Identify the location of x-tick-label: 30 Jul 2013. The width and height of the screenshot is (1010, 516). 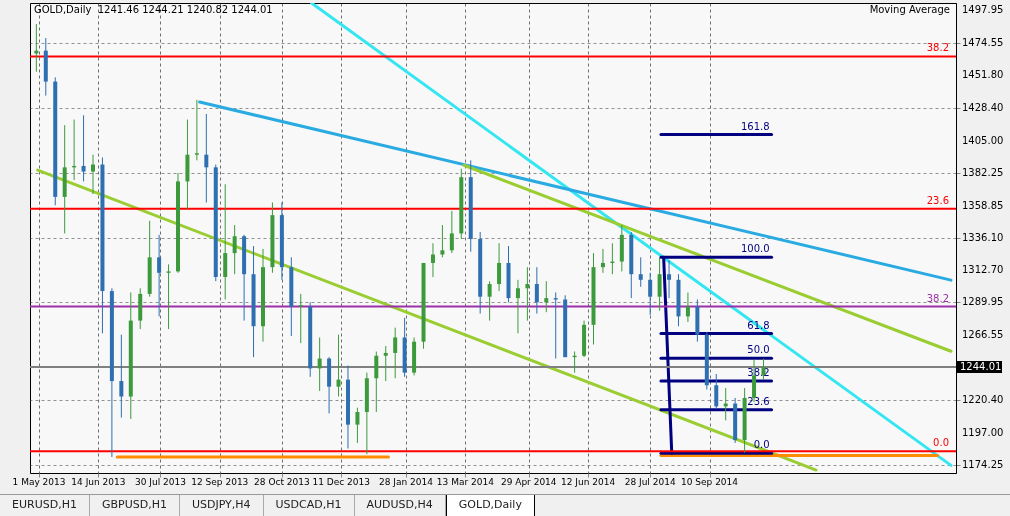
(160, 482).